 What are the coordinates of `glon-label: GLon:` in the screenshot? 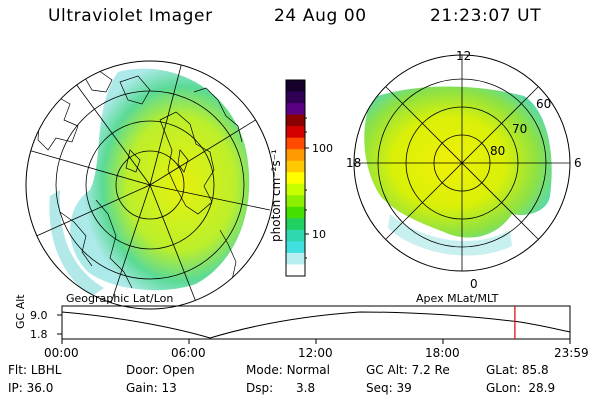 It's located at (503, 388).